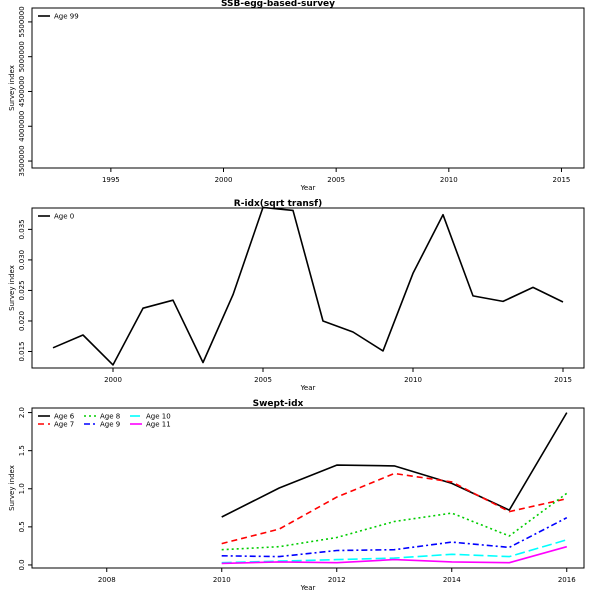 Image resolution: width=600 pixels, height=600 pixels. Describe the element at coordinates (22, 229) in the screenshot. I see `y-tick-label: 0.035` at that location.